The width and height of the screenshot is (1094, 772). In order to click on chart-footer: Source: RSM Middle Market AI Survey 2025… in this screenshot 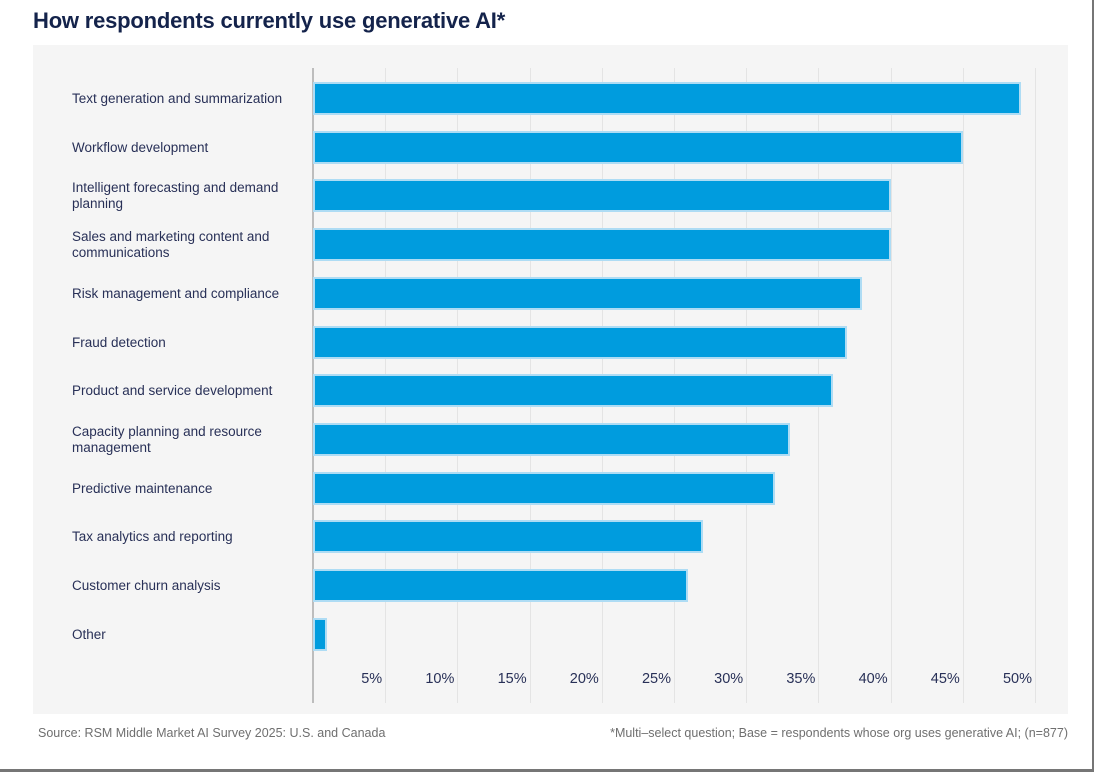, I will do `click(553, 733)`.